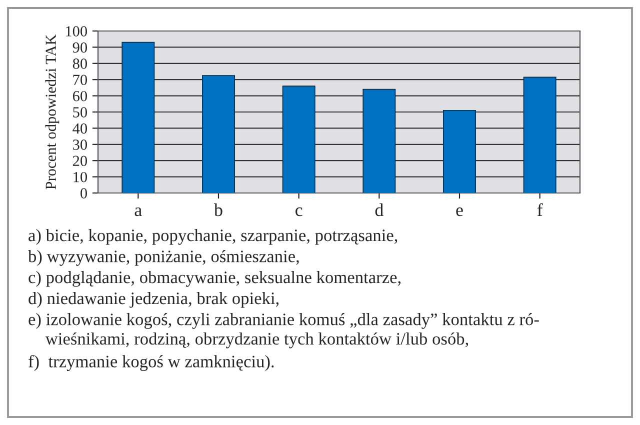  Describe the element at coordinates (52, 112) in the screenshot. I see `y-axis-title: Procent odpowiedzi TAK` at that location.